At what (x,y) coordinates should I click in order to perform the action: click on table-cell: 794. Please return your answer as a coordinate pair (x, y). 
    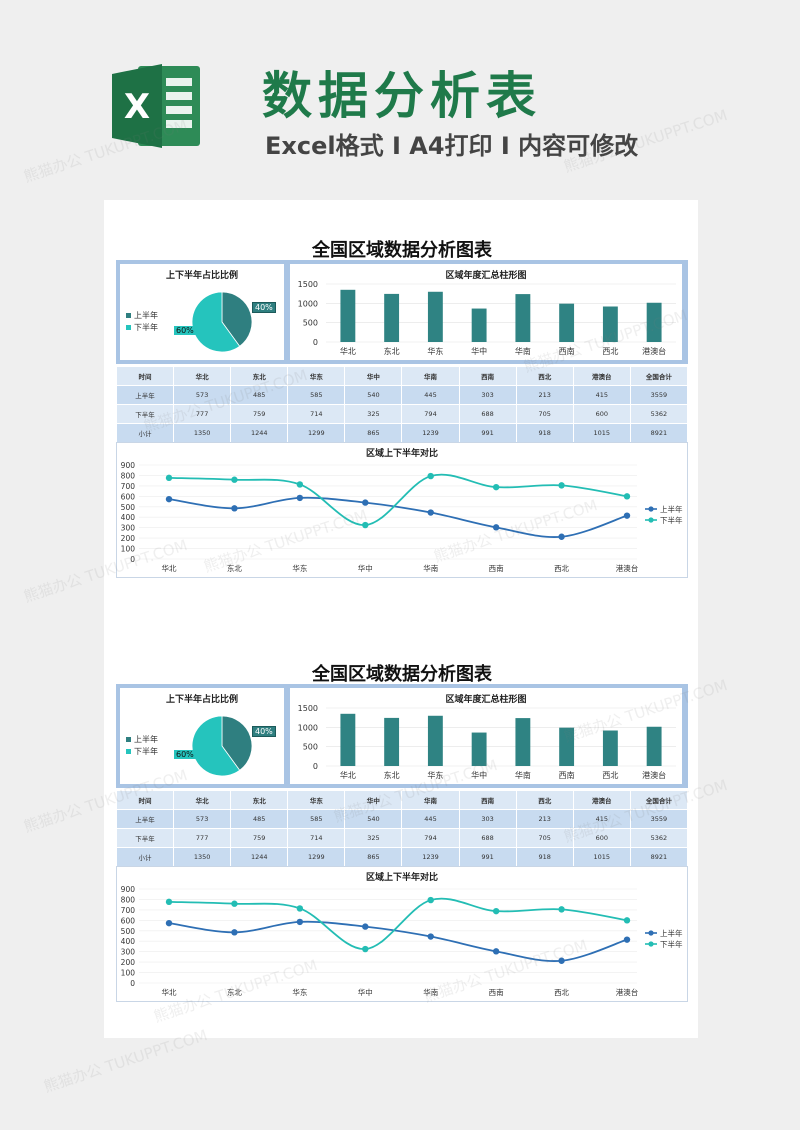
    Looking at the image, I should click on (430, 414).